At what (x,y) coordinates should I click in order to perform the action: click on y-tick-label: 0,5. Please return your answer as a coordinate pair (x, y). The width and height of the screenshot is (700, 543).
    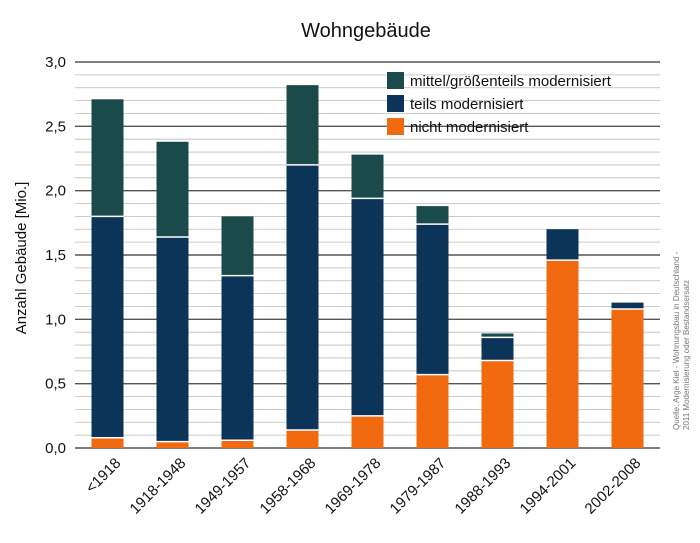
    Looking at the image, I should click on (55, 384).